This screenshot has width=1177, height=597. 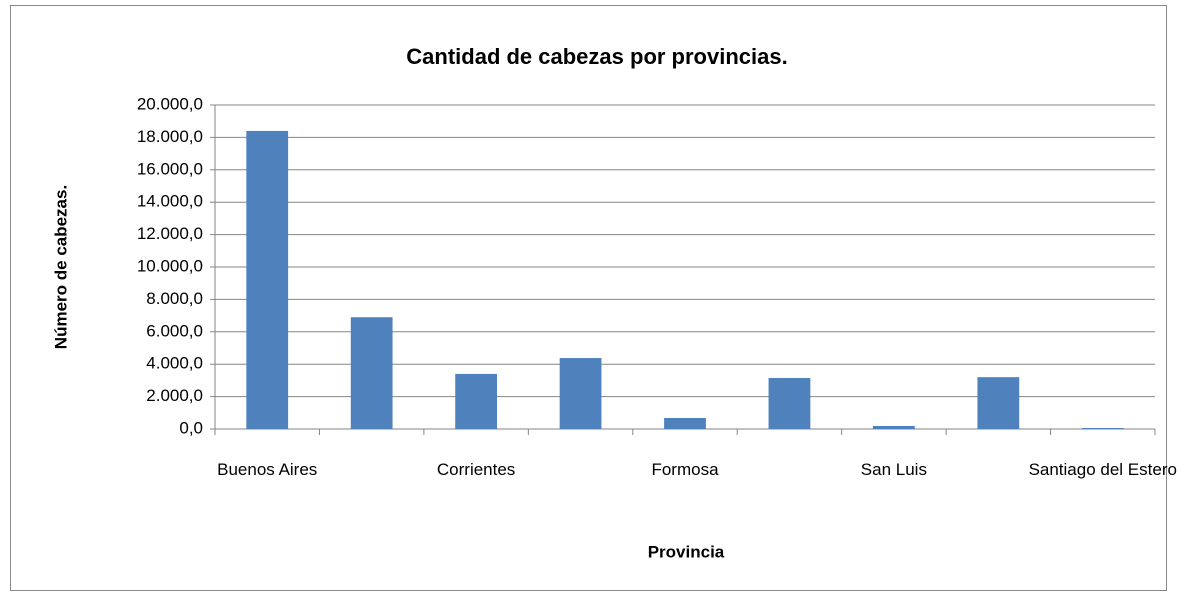 I want to click on y-tick-label: 8.000,0, so click(x=174, y=298).